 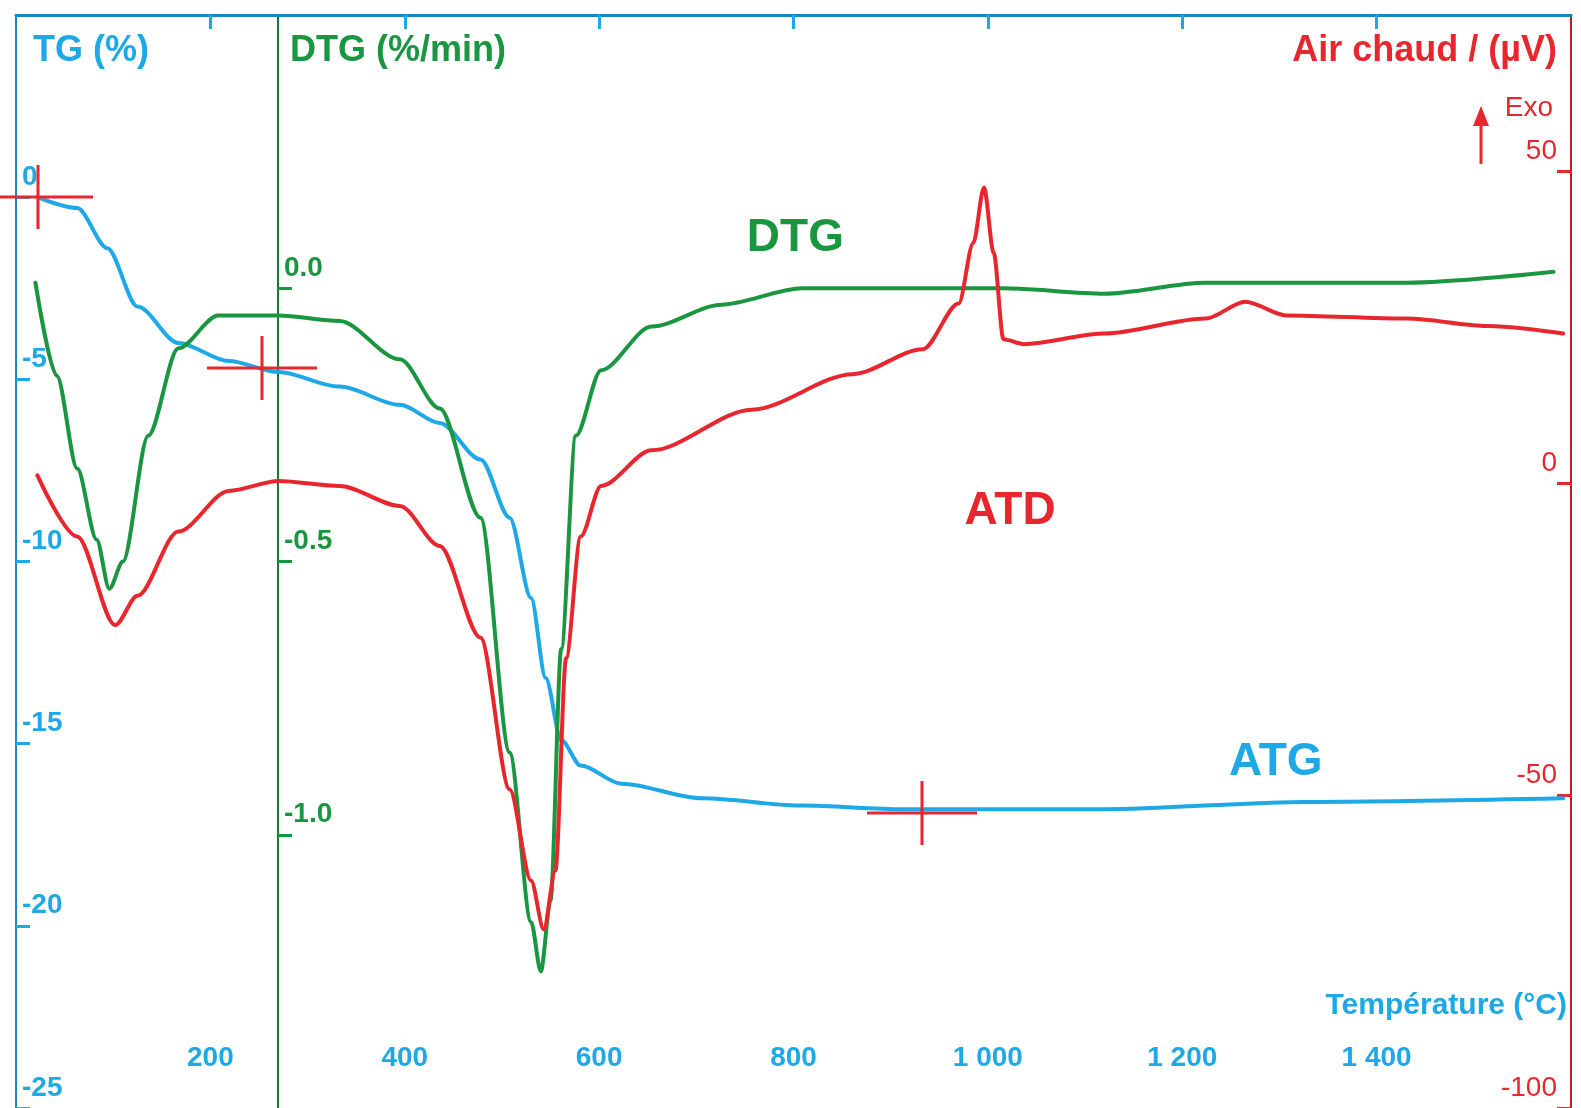 I want to click on y-tick-label: -10, so click(x=42, y=539).